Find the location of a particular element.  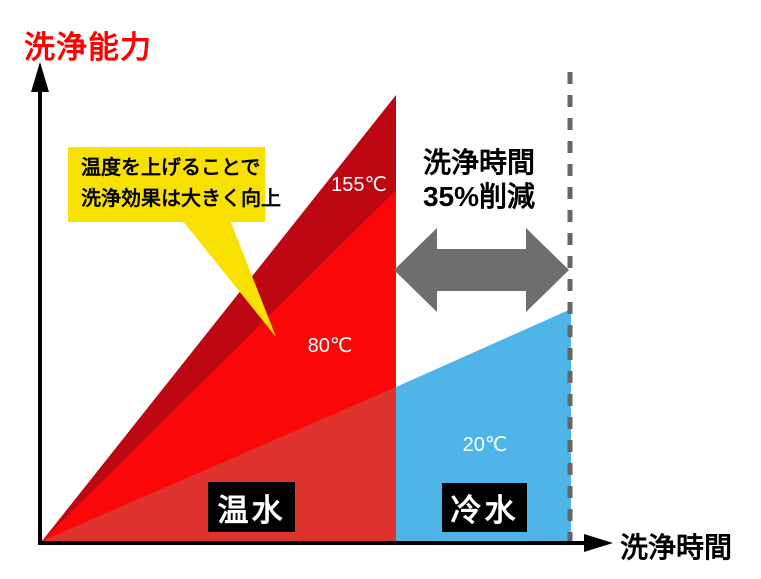

callout-text: 温度を上げることで 洗浄効果は大きく向上 is located at coordinates (181, 184).